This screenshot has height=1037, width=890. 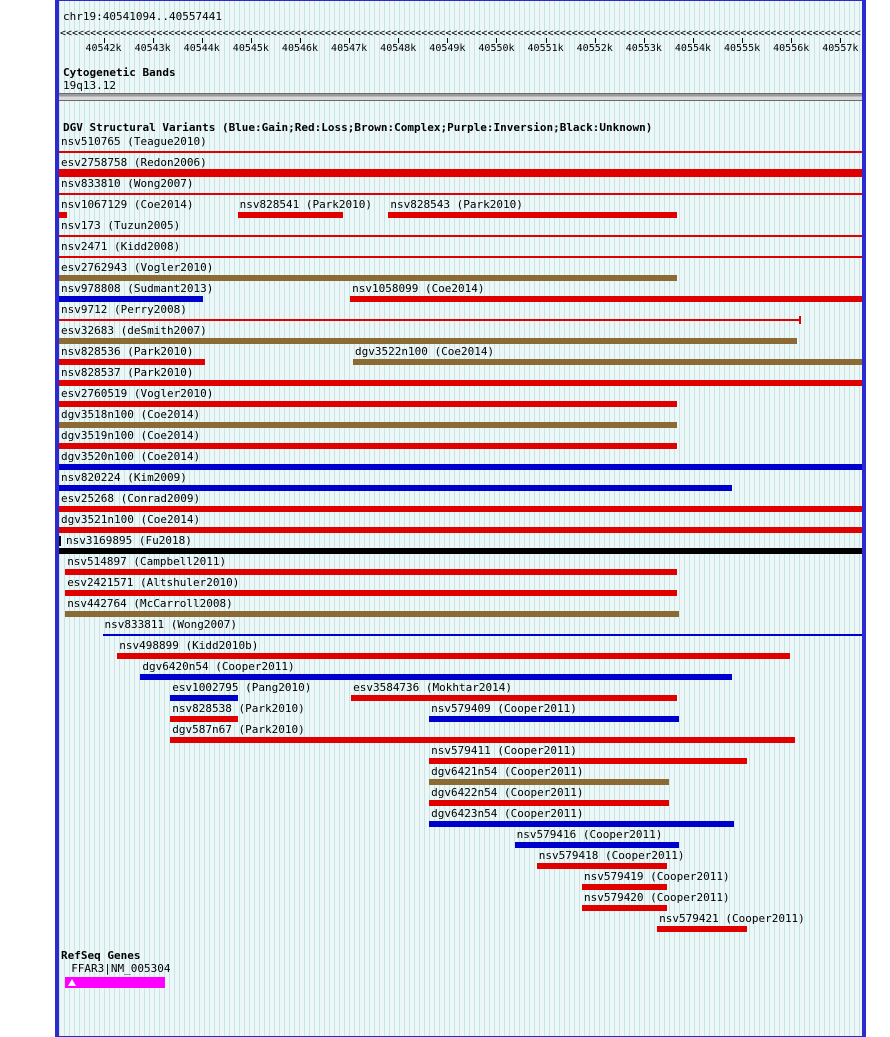 What do you see at coordinates (460, 566) in the screenshot?
I see `variant-row: nsv514897 (Campbell2011)` at bounding box center [460, 566].